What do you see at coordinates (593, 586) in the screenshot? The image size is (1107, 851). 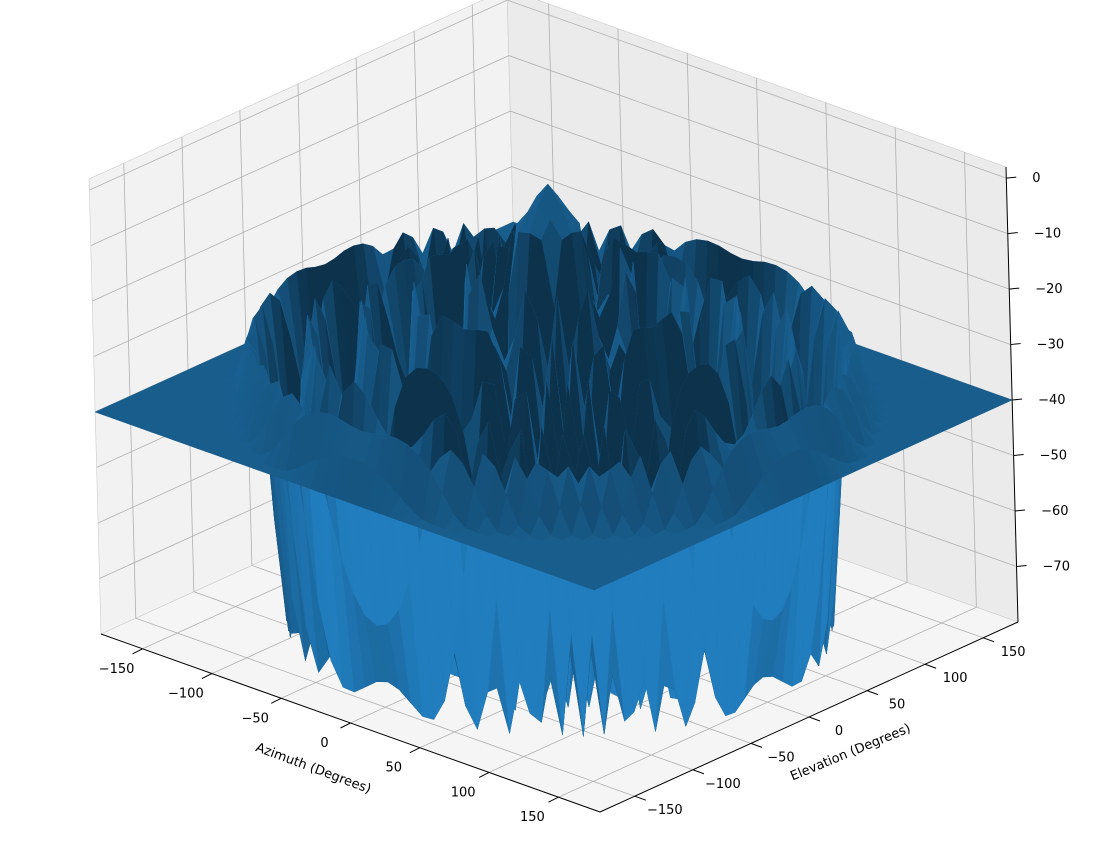 I see `surface-patch` at bounding box center [593, 586].